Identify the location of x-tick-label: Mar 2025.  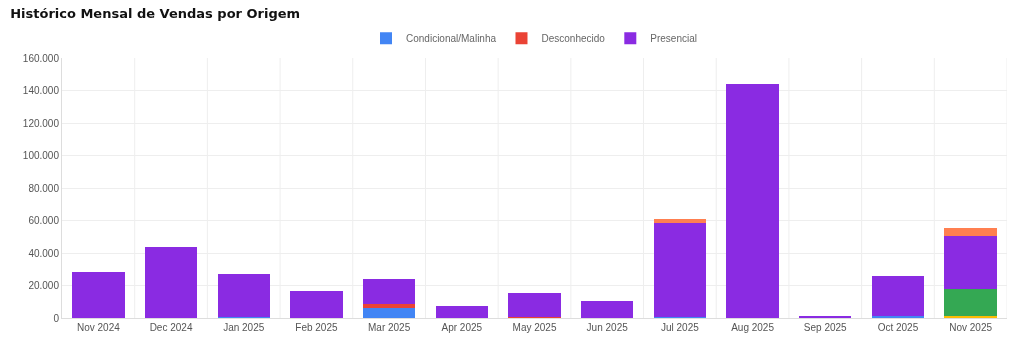
(389, 327).